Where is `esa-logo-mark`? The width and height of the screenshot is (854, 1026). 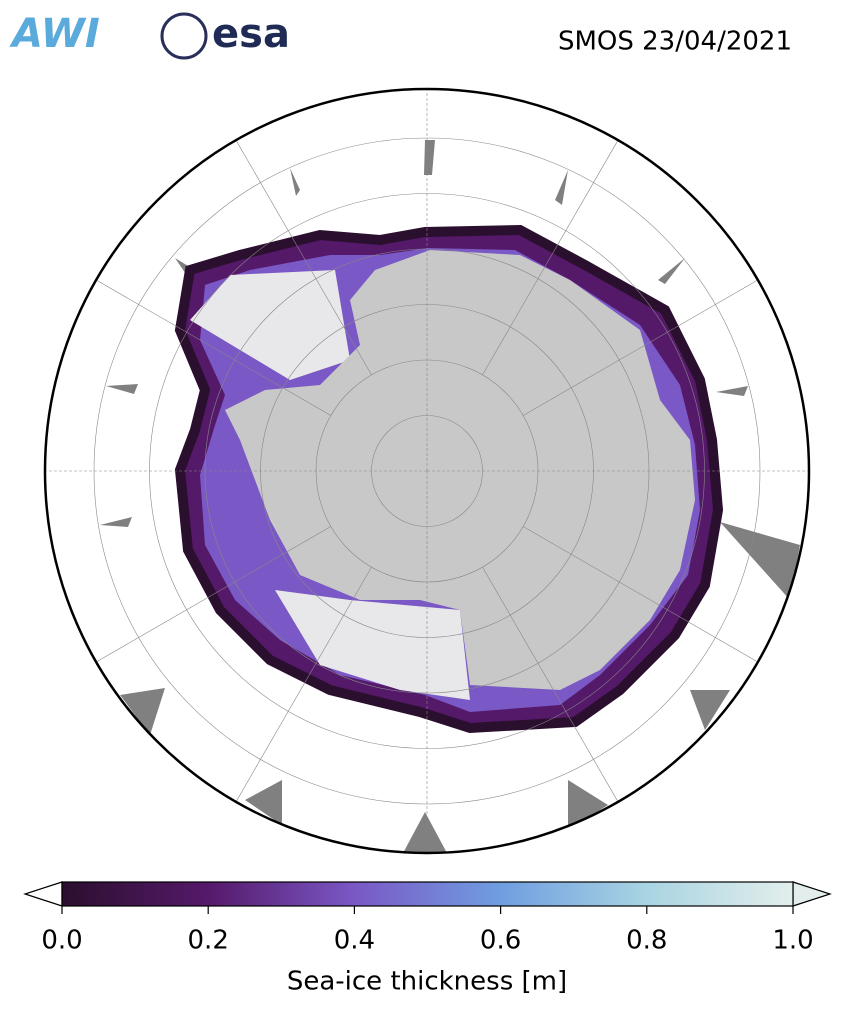
esa-logo-mark is located at coordinates (184, 36).